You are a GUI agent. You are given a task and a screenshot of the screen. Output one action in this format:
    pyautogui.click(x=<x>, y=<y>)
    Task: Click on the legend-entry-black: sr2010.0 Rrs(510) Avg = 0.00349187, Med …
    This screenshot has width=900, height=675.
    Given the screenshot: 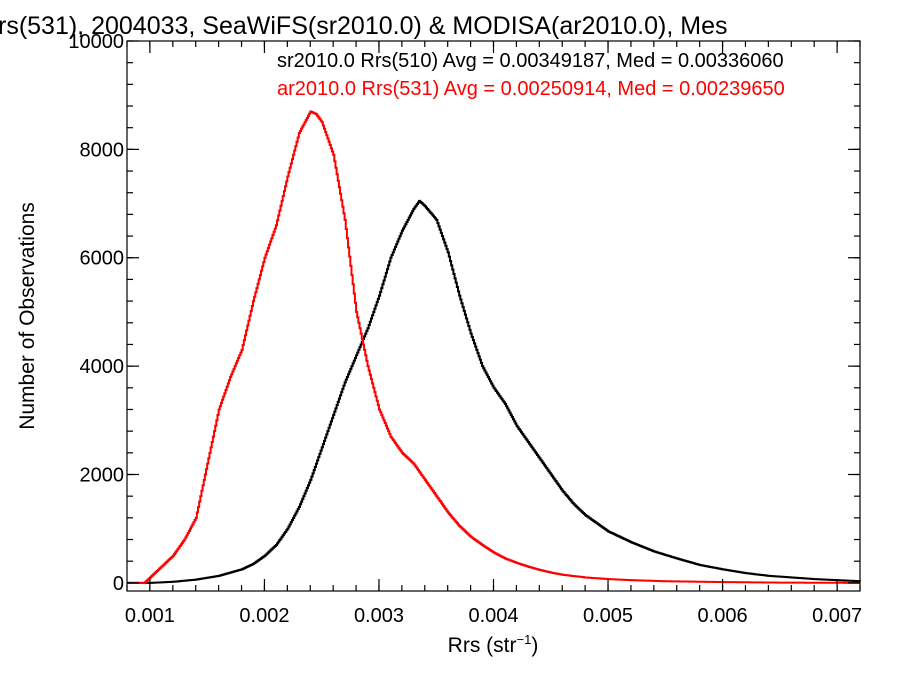 What is the action you would take?
    pyautogui.click(x=530, y=61)
    